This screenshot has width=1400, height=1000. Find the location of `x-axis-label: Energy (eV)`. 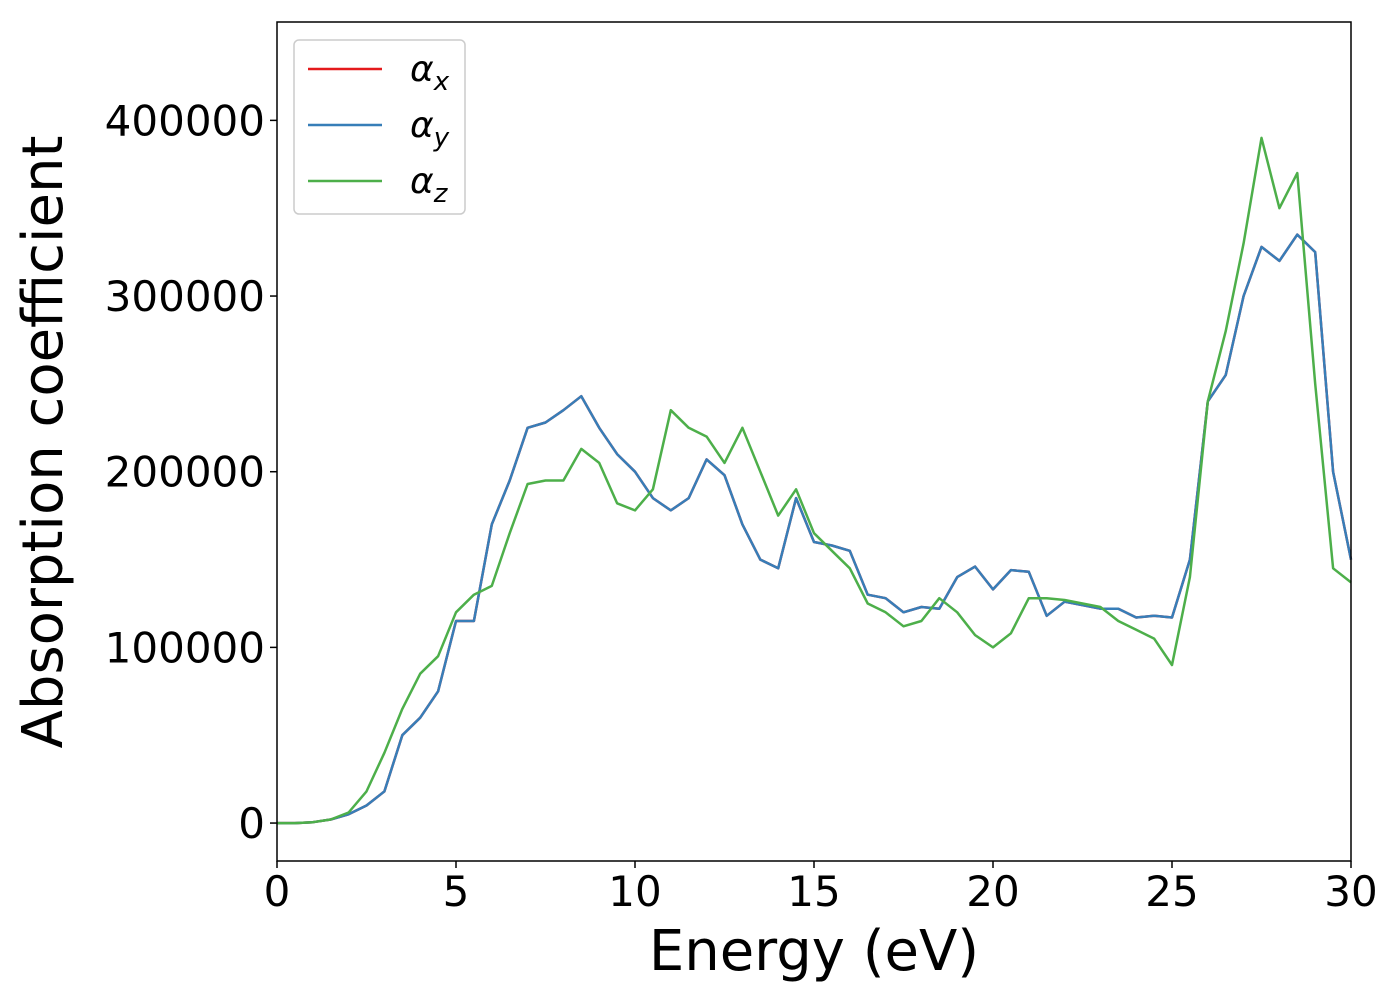

x-axis-label: Energy (eV) is located at coordinates (814, 951).